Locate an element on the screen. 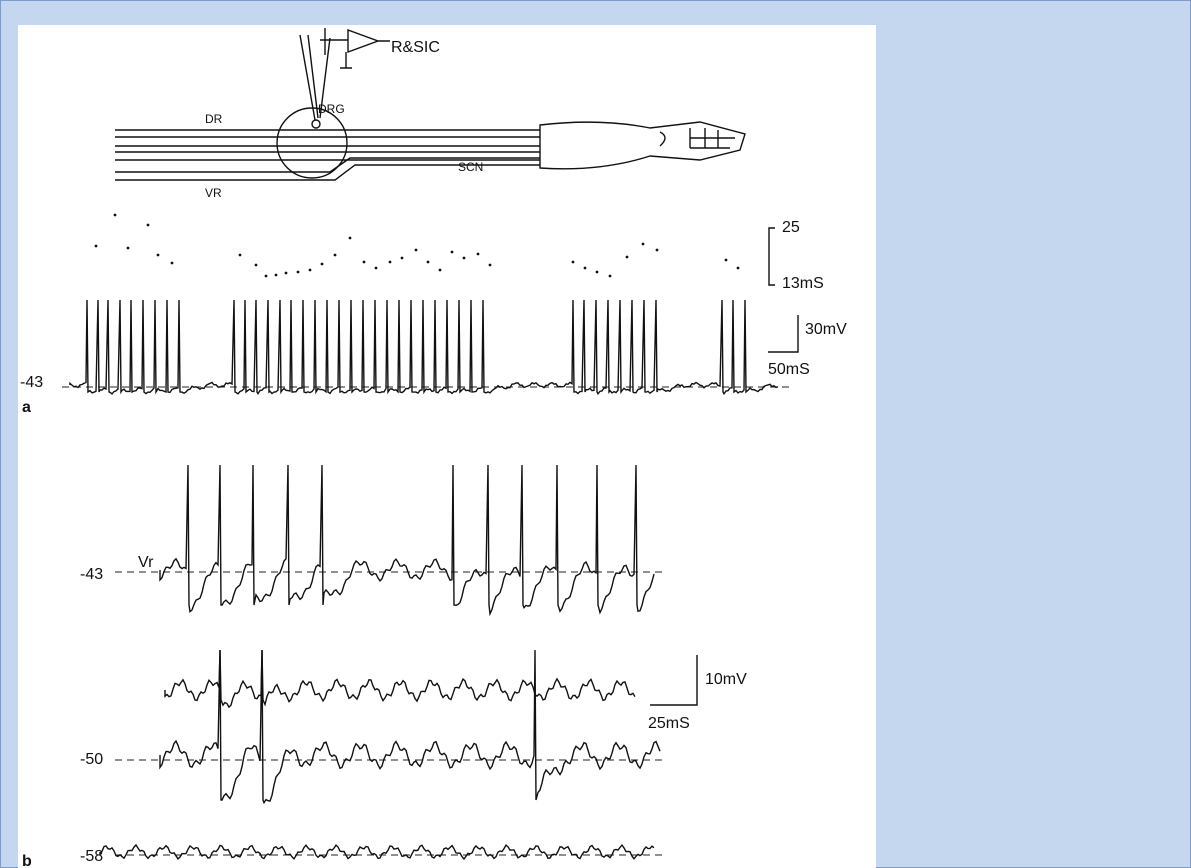  baseline-b3-label: -58 is located at coordinates (91, 856).